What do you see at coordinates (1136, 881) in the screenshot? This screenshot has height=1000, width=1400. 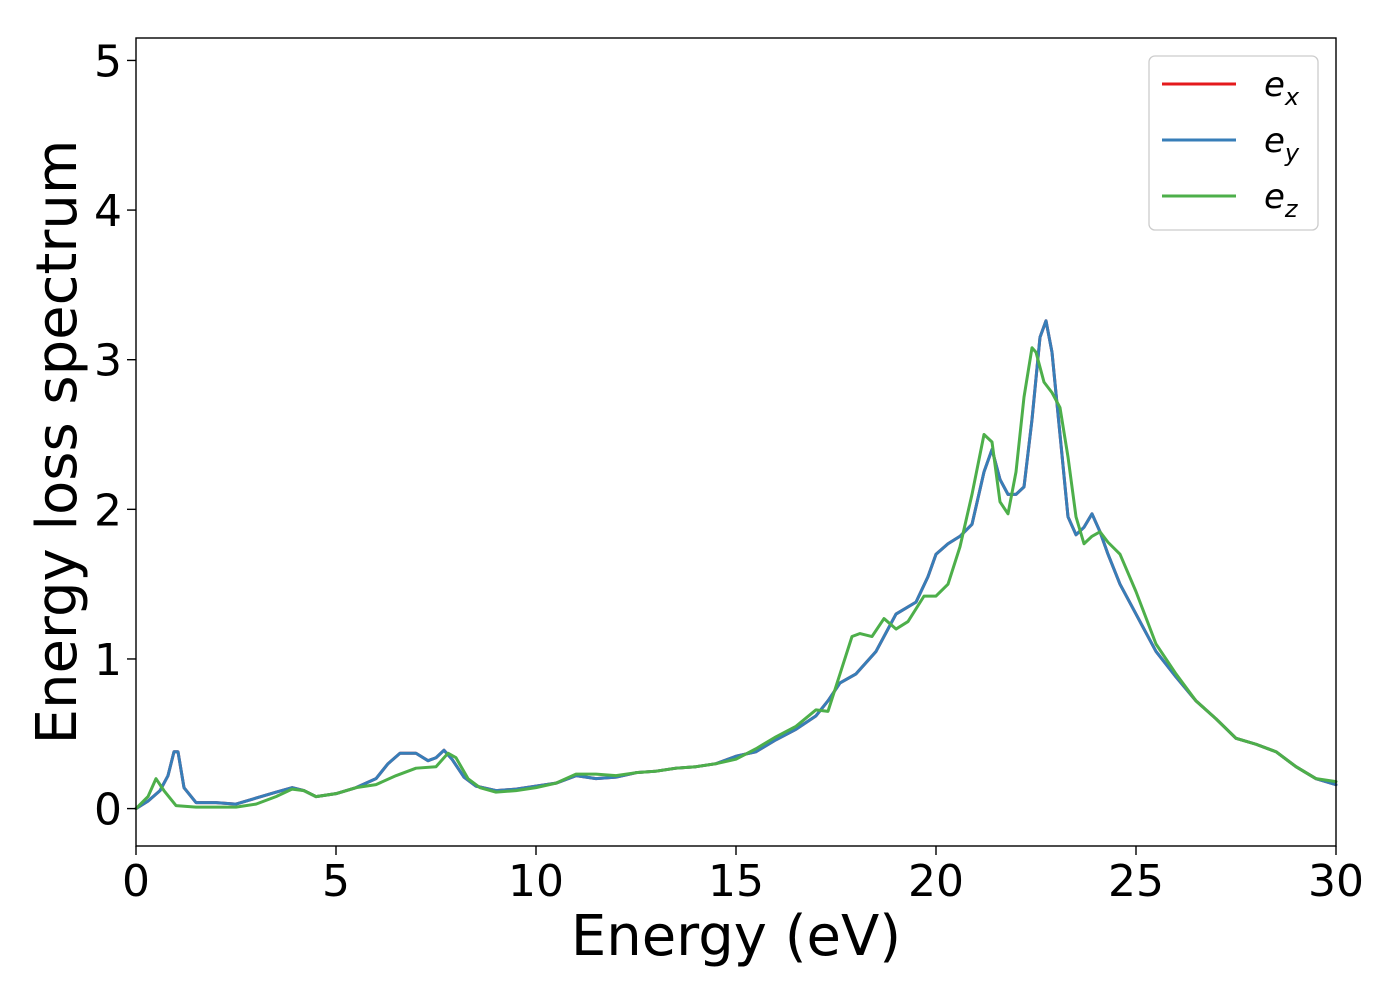 I see `x-tick-label: 25` at bounding box center [1136, 881].